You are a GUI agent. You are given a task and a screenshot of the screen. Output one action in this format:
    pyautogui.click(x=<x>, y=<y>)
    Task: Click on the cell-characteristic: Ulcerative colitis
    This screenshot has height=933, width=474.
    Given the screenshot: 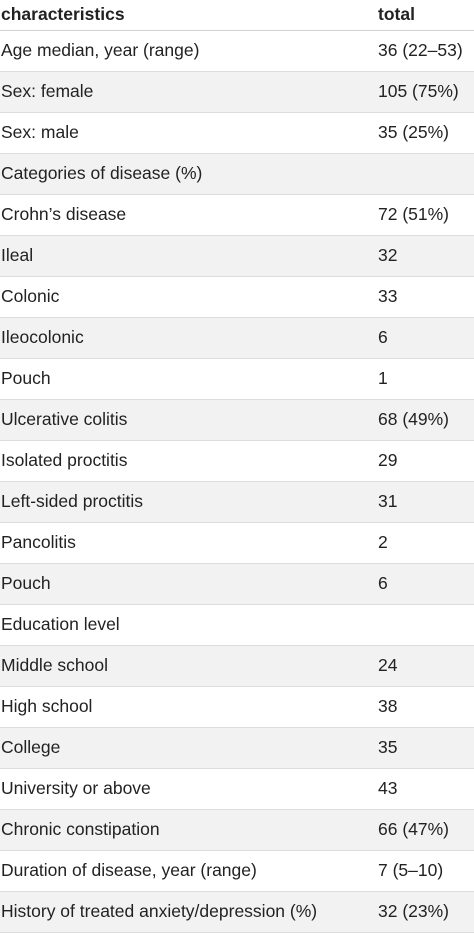 What is the action you would take?
    pyautogui.click(x=64, y=419)
    